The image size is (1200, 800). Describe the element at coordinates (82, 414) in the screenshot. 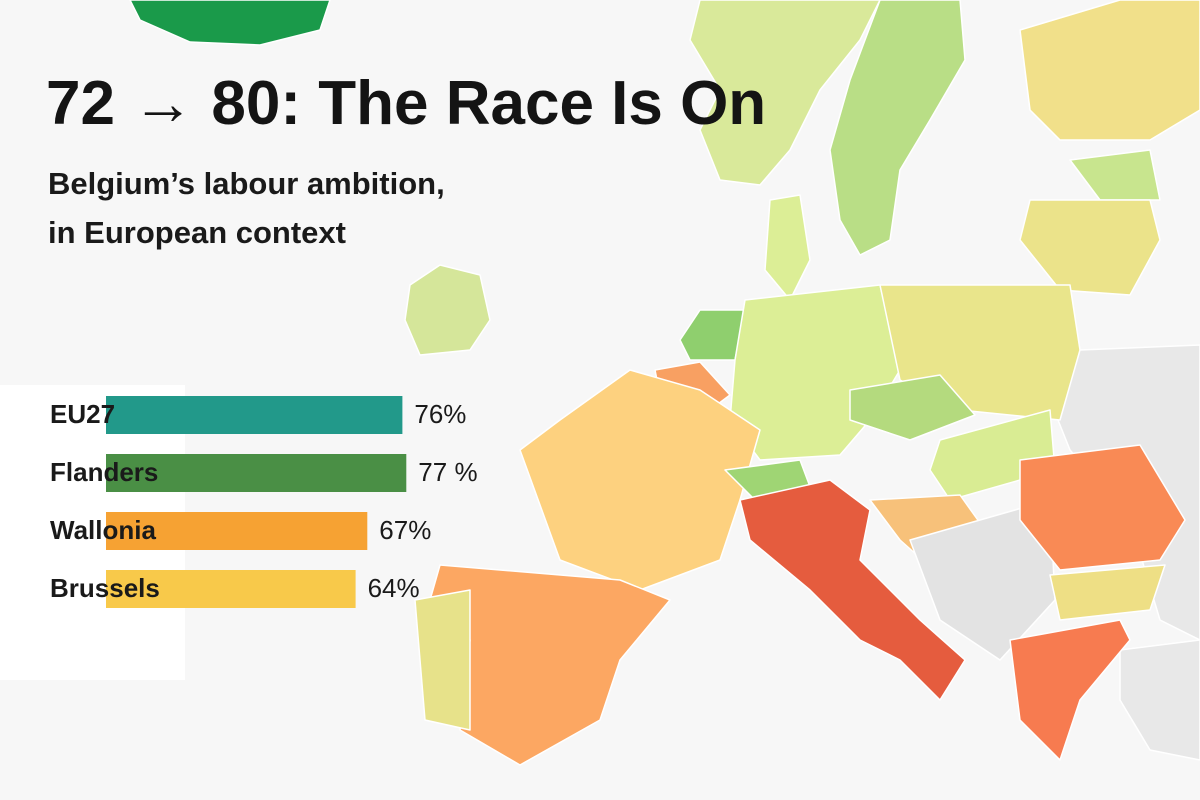

I see `category-label: EU27` at that location.